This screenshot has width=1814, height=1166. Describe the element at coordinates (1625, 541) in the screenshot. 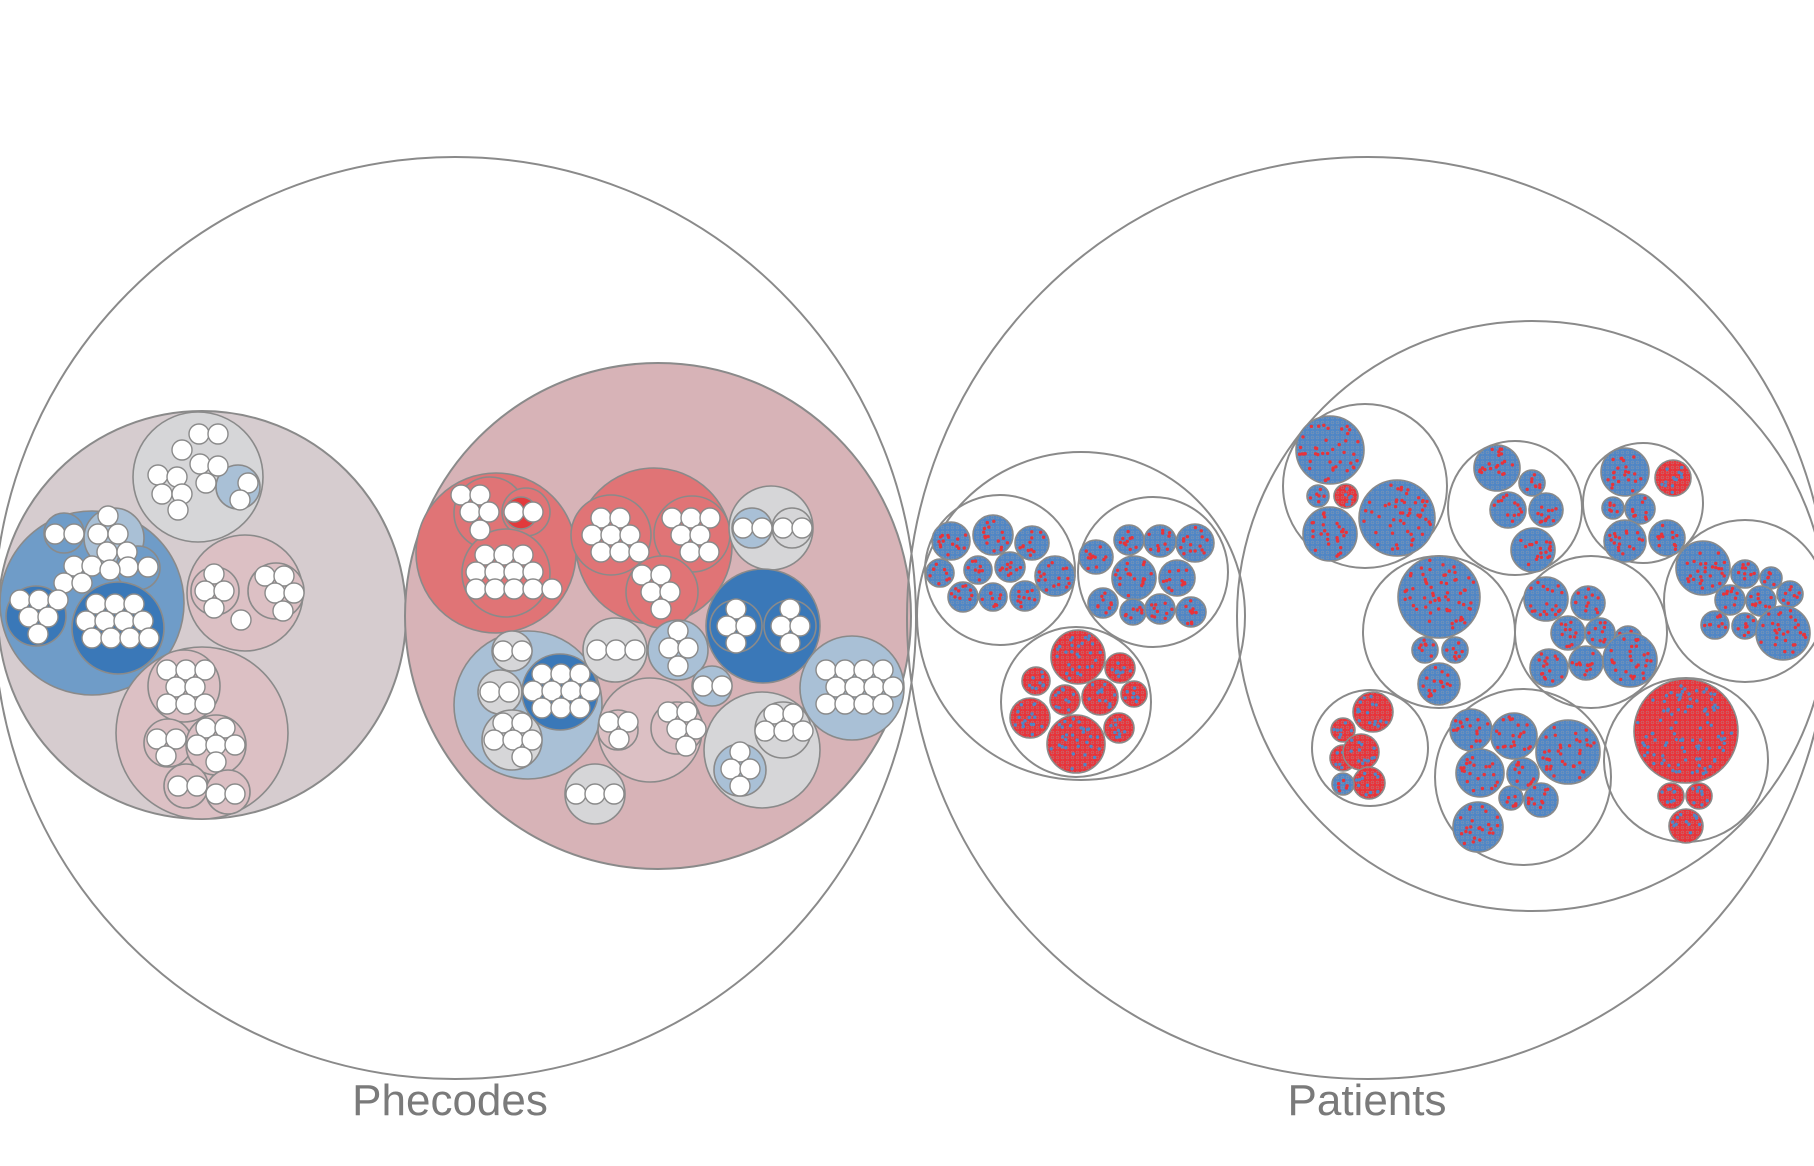

I see `patient-cluster` at that location.